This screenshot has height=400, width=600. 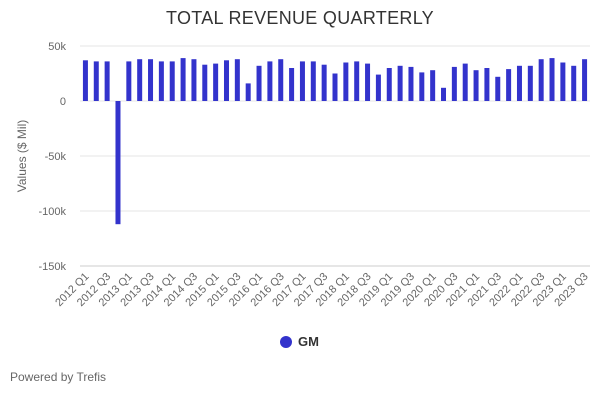 I want to click on bar-2023-q3, so click(x=585, y=80).